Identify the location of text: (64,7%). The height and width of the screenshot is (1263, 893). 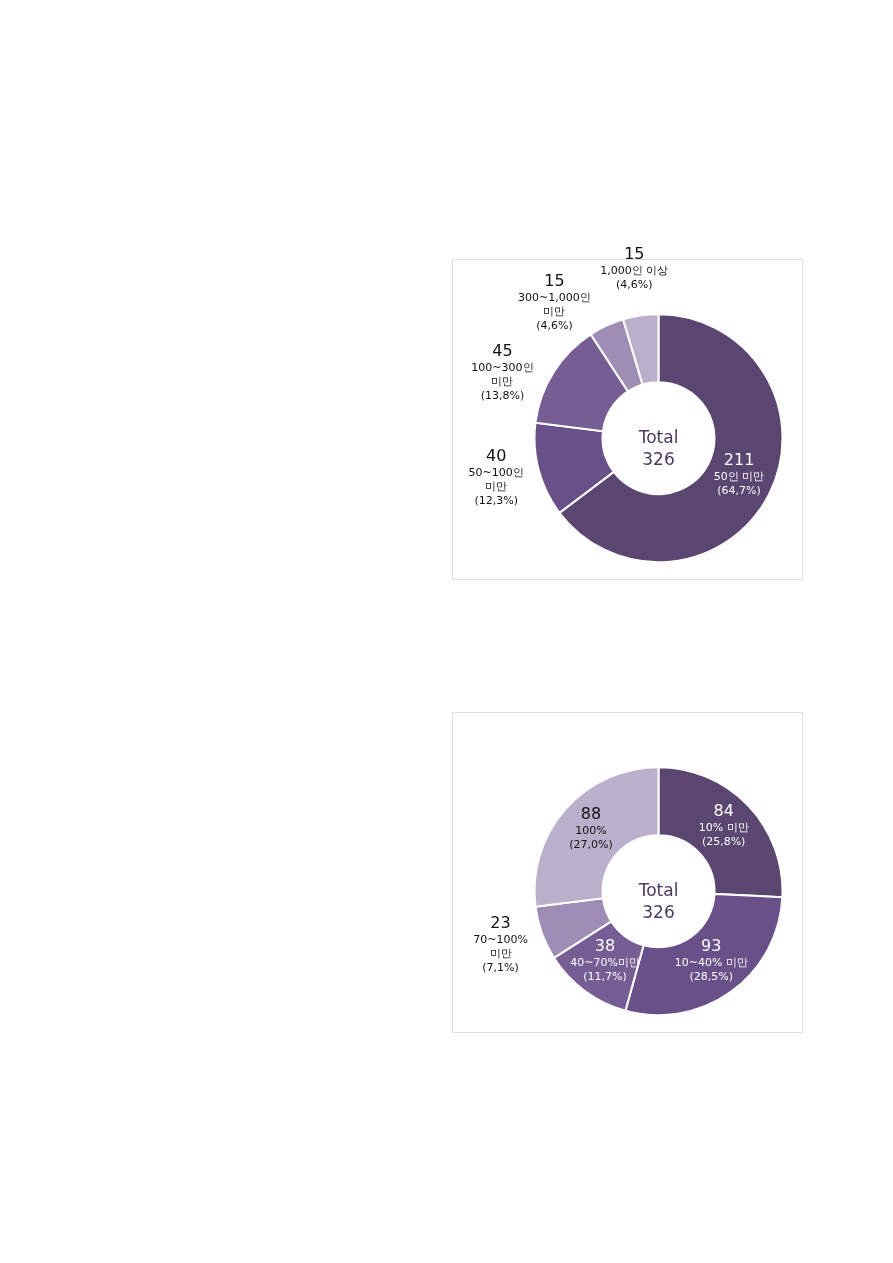
(739, 491).